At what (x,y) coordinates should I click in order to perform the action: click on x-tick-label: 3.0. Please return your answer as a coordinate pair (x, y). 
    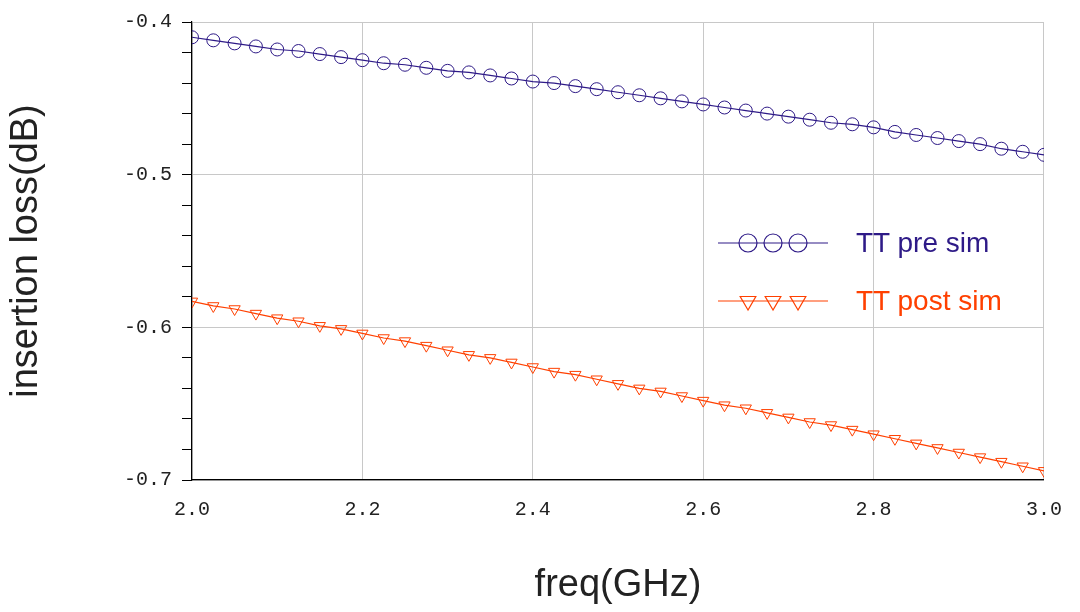
    Looking at the image, I should click on (1043, 510).